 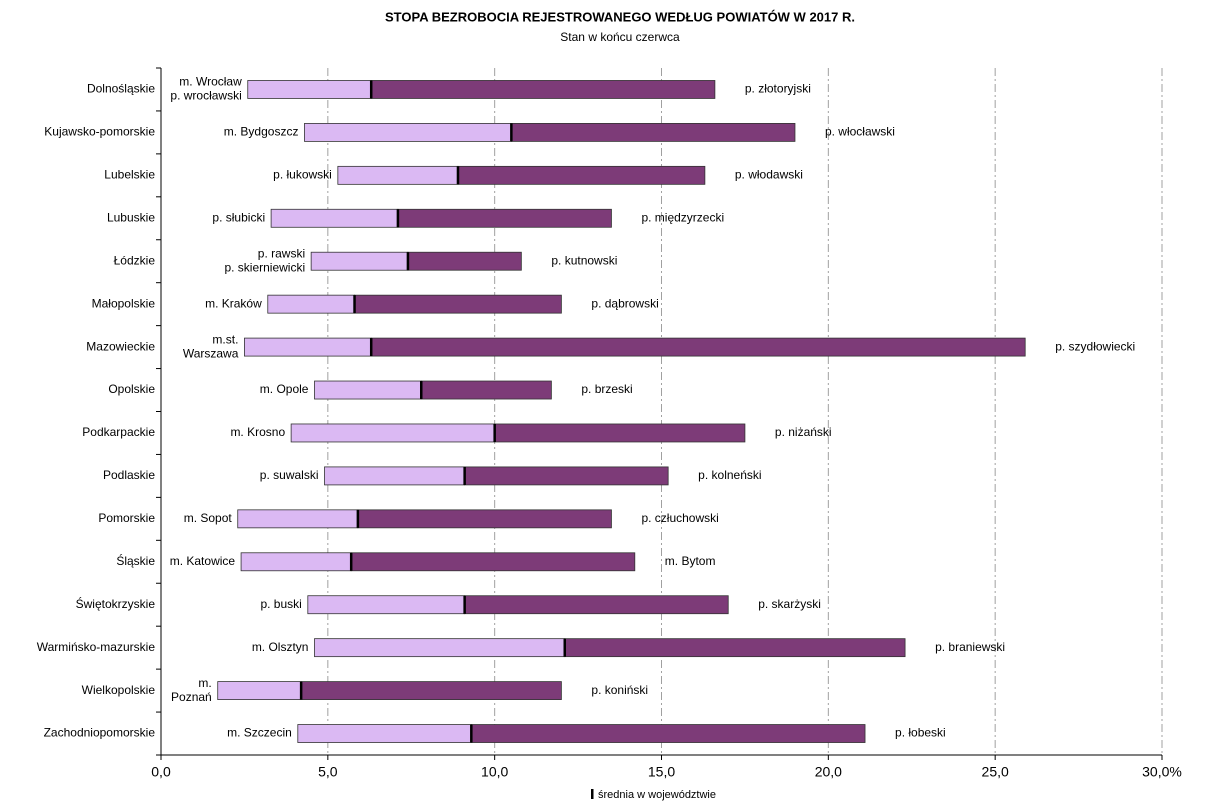 I want to click on y-tick-label: Warmińsko-mazurskie, so click(x=96, y=647).